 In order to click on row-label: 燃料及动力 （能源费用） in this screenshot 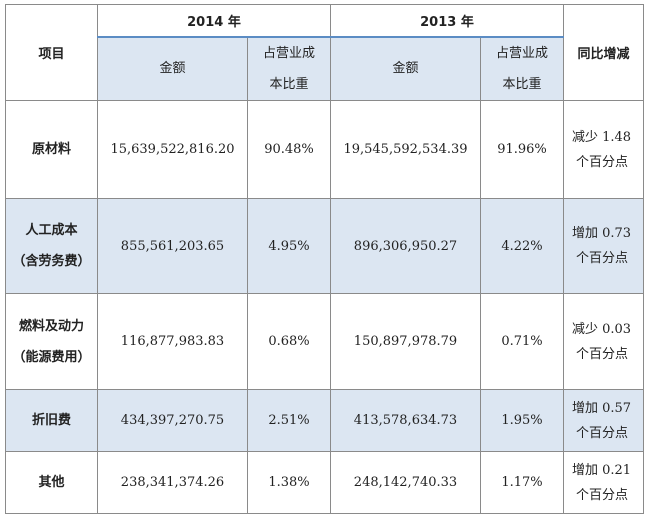, I will do `click(51, 341)`.